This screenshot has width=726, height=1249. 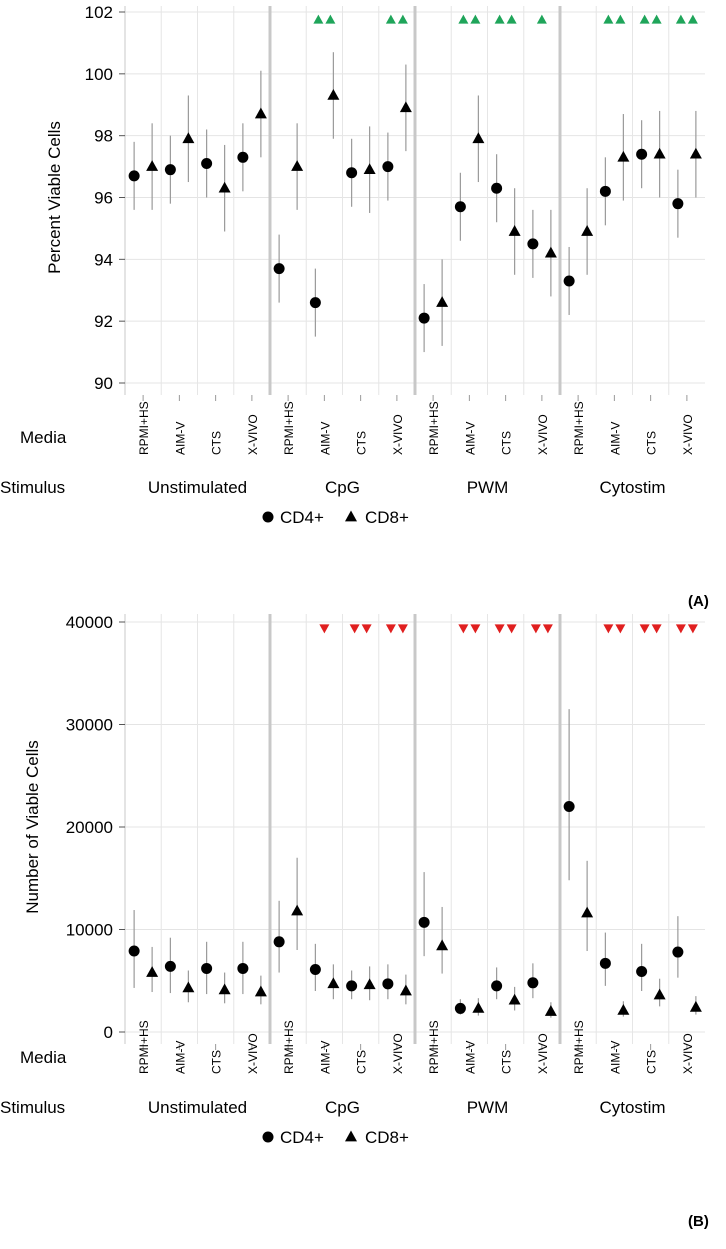 What do you see at coordinates (103, 383) in the screenshot?
I see `y-tick-label: 90` at bounding box center [103, 383].